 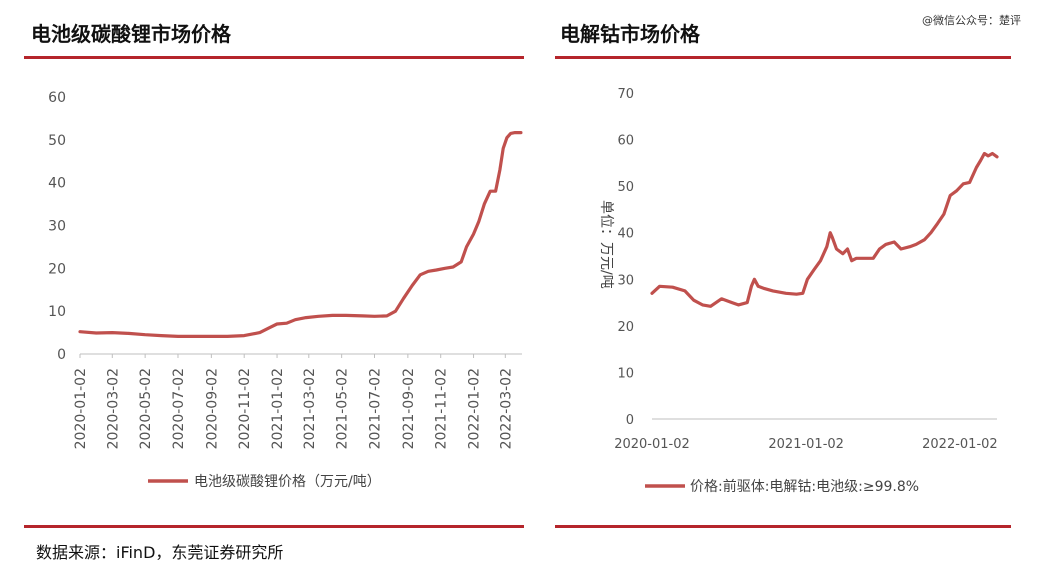 What do you see at coordinates (179, 408) in the screenshot?
I see `x-tick-label: 2020-07-02` at bounding box center [179, 408].